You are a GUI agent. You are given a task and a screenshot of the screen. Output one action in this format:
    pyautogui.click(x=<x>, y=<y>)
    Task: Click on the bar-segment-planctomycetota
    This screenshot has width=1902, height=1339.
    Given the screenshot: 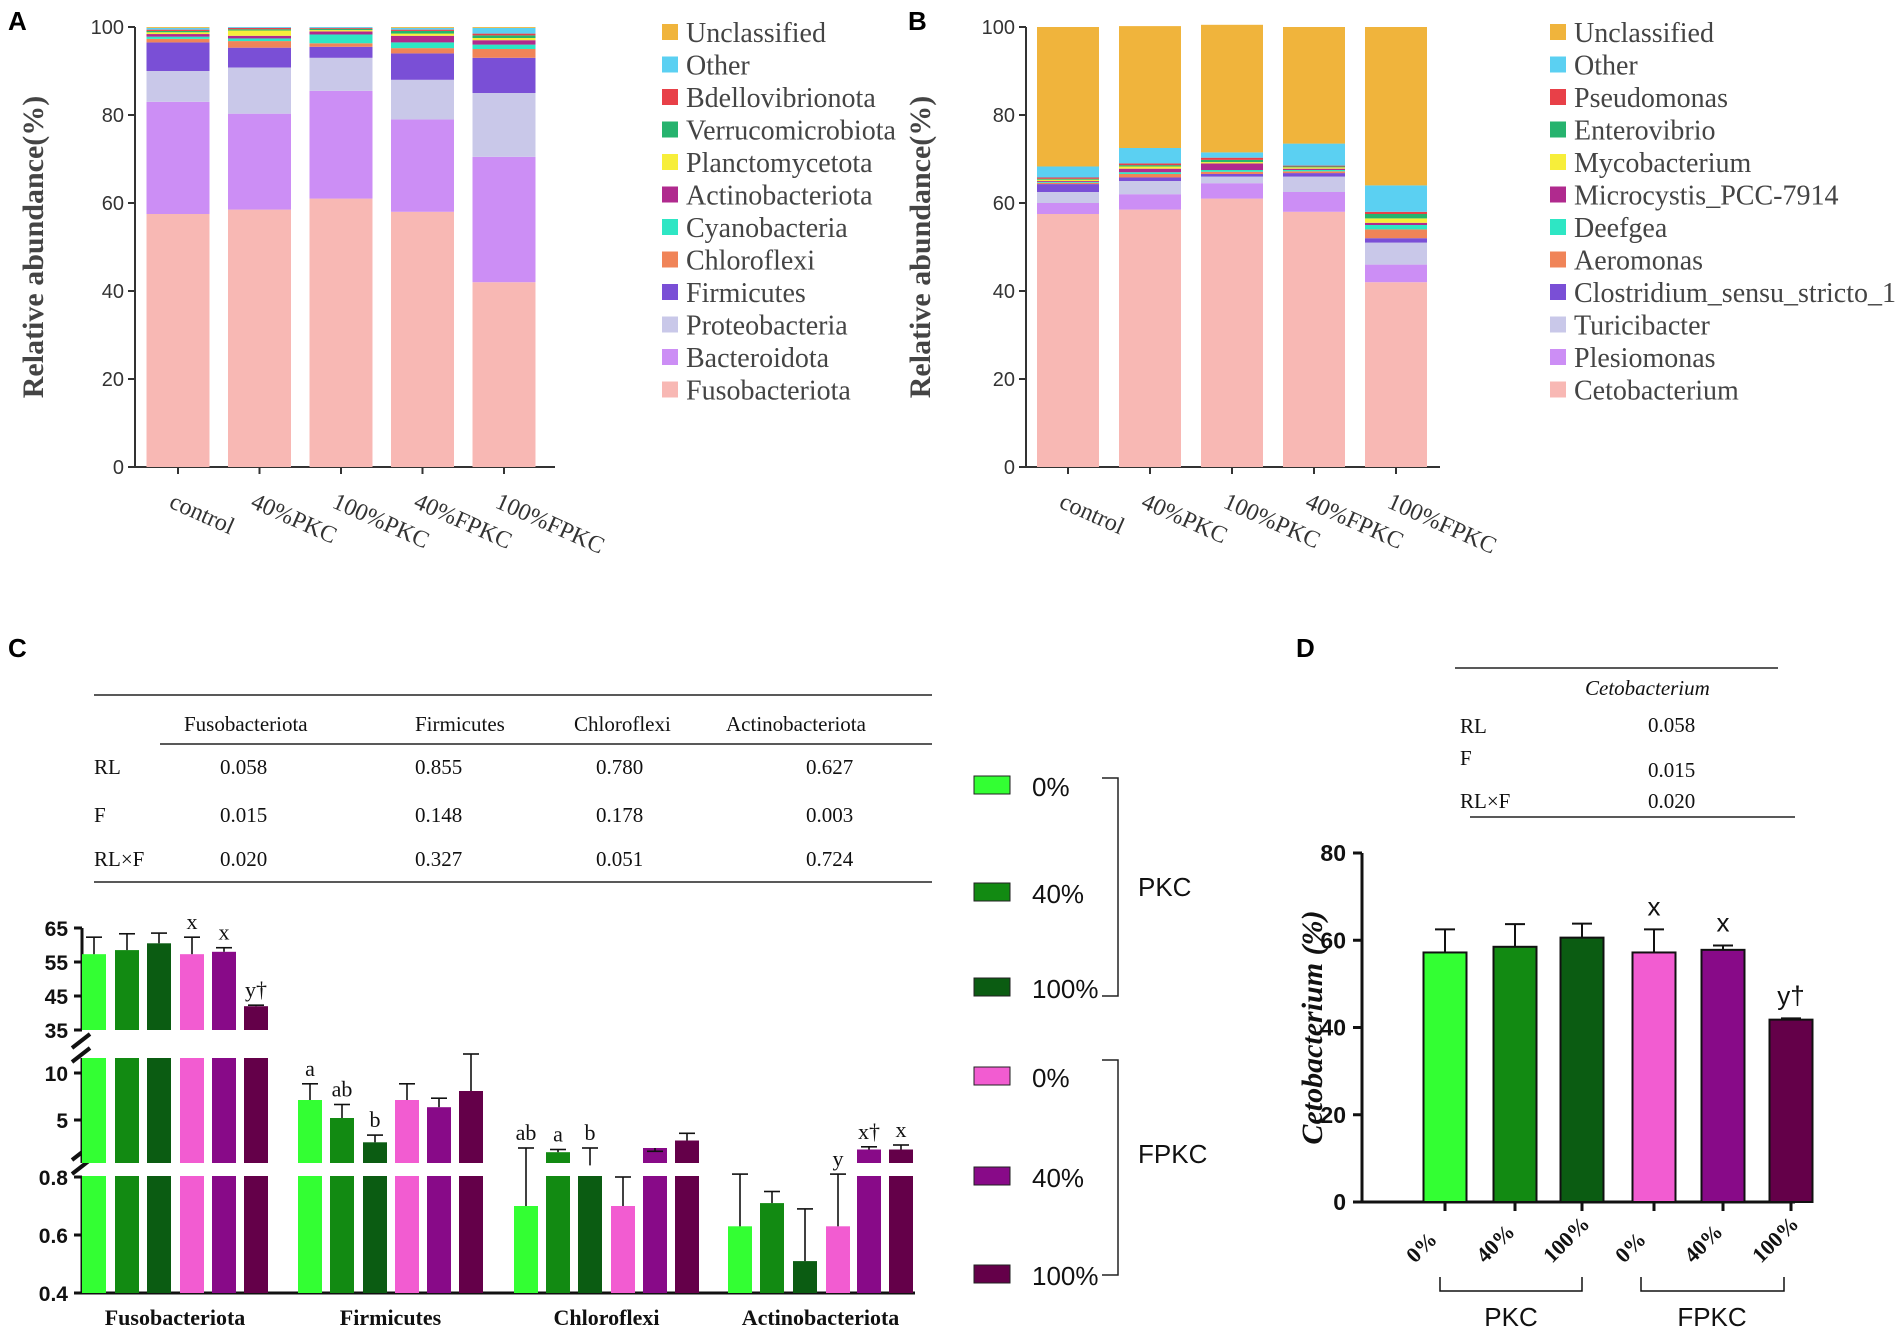 What is the action you would take?
    pyautogui.click(x=178, y=33)
    